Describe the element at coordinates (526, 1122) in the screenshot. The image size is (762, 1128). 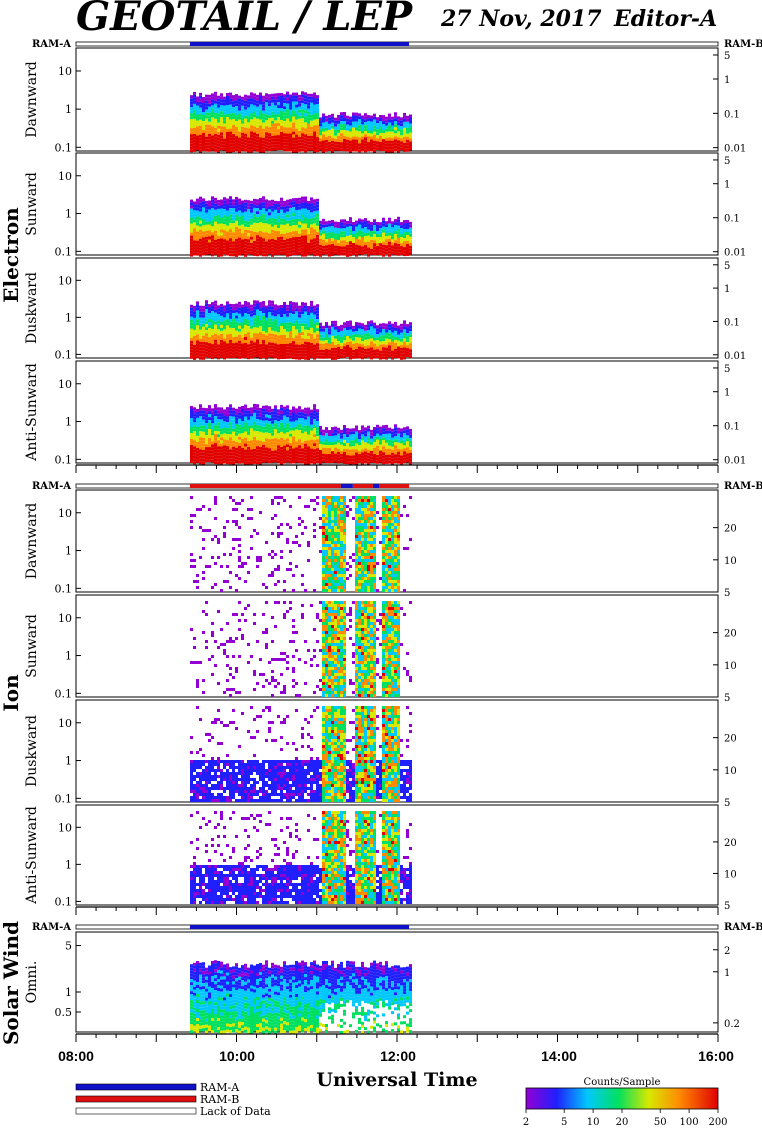
I see `colorbar-tick-label: 2` at that location.